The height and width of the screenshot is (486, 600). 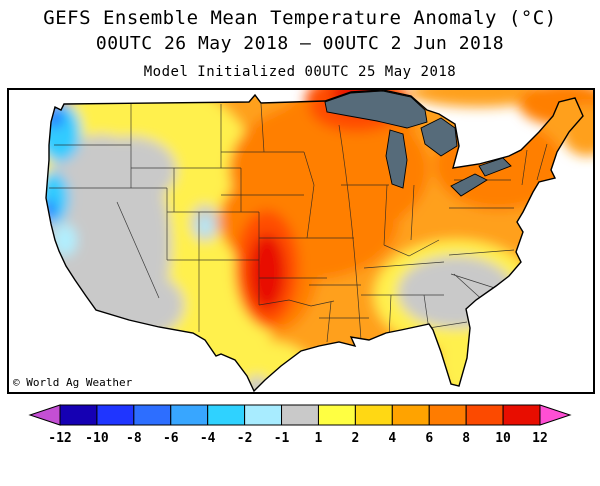 I want to click on lake-ontario, so click(x=495, y=167).